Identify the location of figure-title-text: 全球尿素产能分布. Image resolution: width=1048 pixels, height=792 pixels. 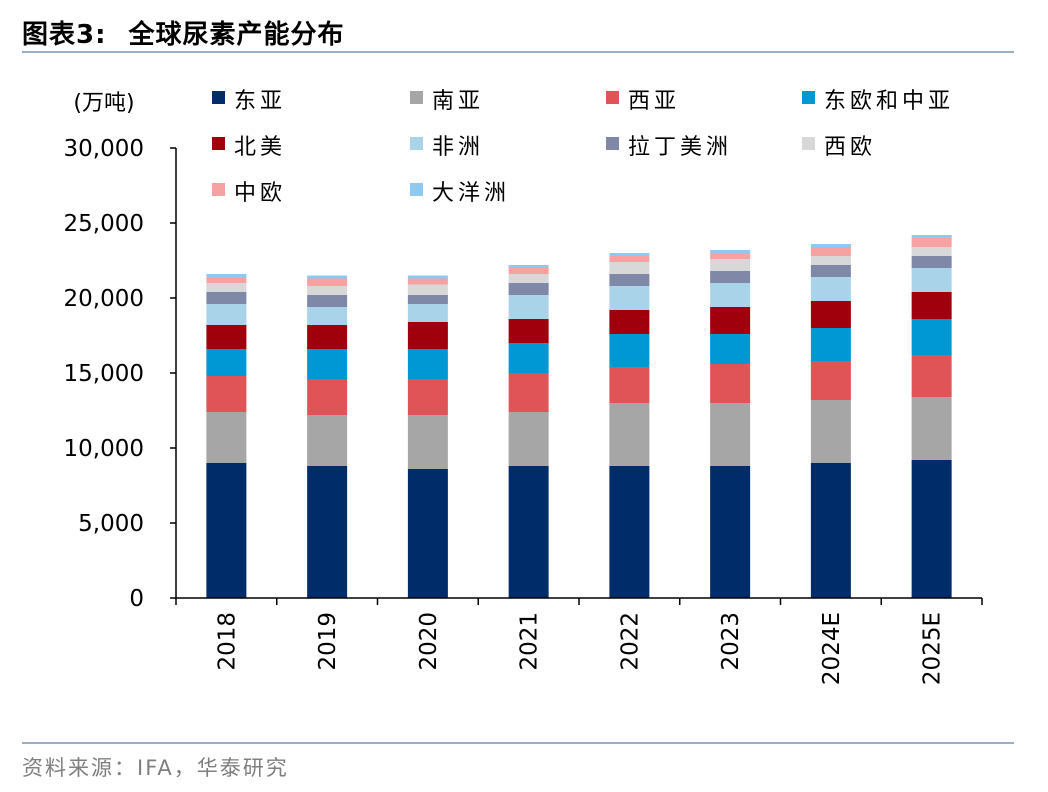
(236, 35).